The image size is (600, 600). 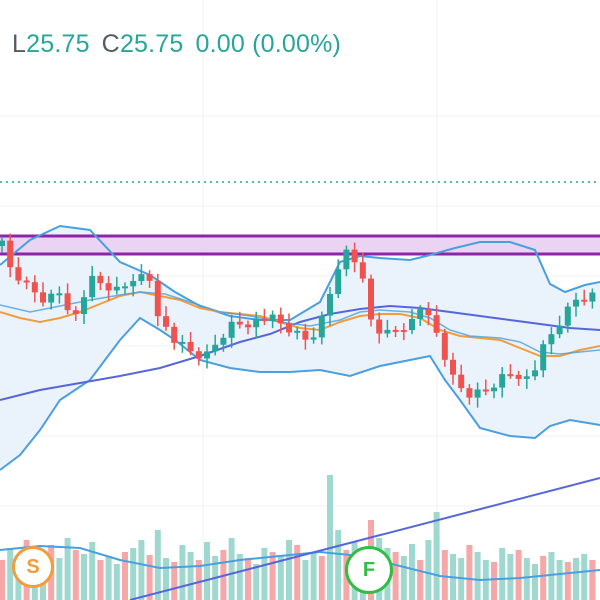 I want to click on low-label: L, so click(x=19, y=44).